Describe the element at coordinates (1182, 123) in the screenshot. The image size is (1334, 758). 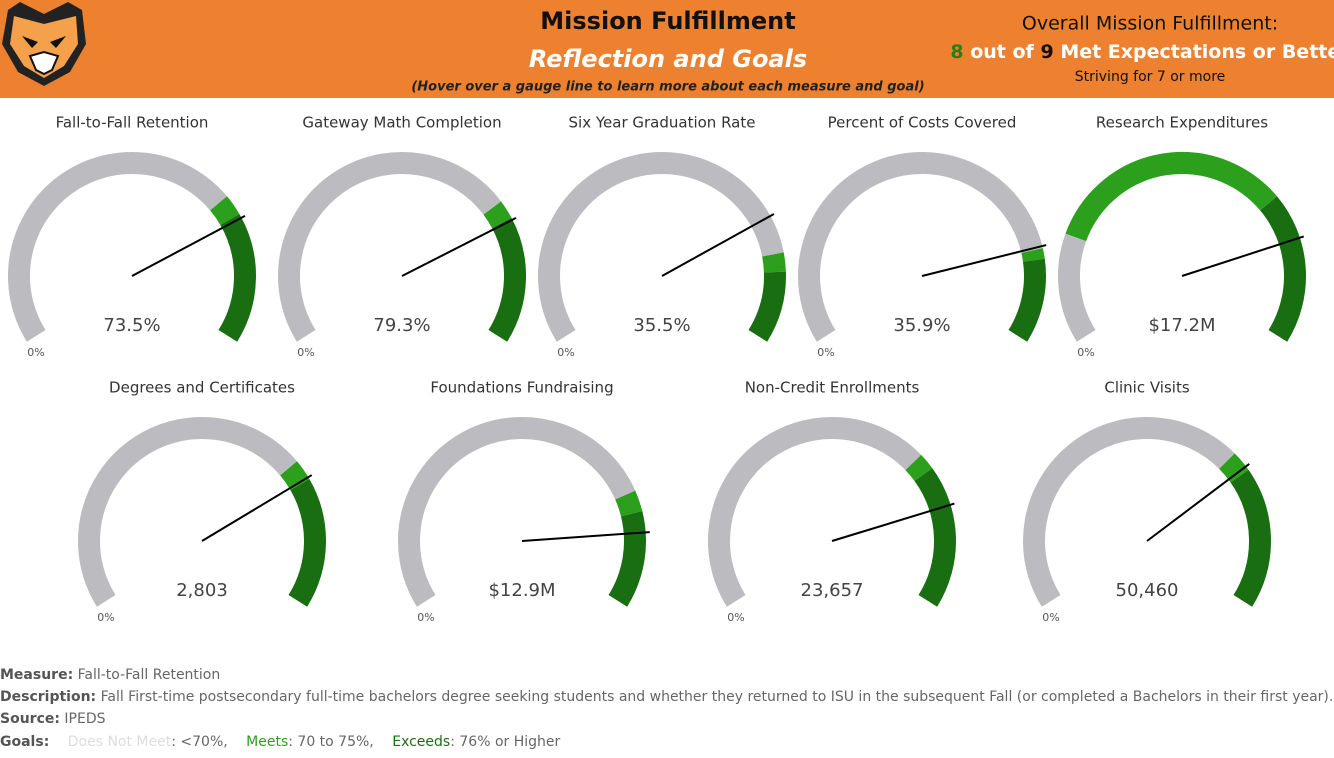
I see `gauge-title: Research Expenditures` at that location.